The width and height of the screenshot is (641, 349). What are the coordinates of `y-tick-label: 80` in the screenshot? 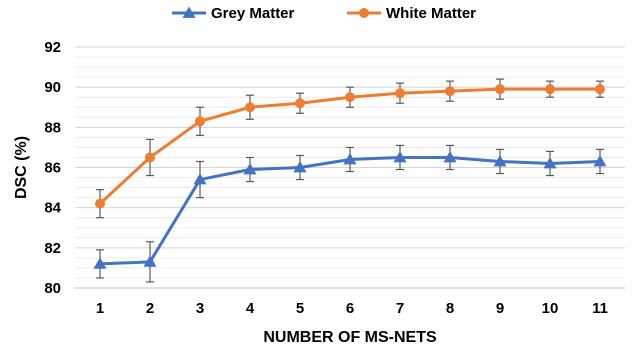 It's located at (52, 288).